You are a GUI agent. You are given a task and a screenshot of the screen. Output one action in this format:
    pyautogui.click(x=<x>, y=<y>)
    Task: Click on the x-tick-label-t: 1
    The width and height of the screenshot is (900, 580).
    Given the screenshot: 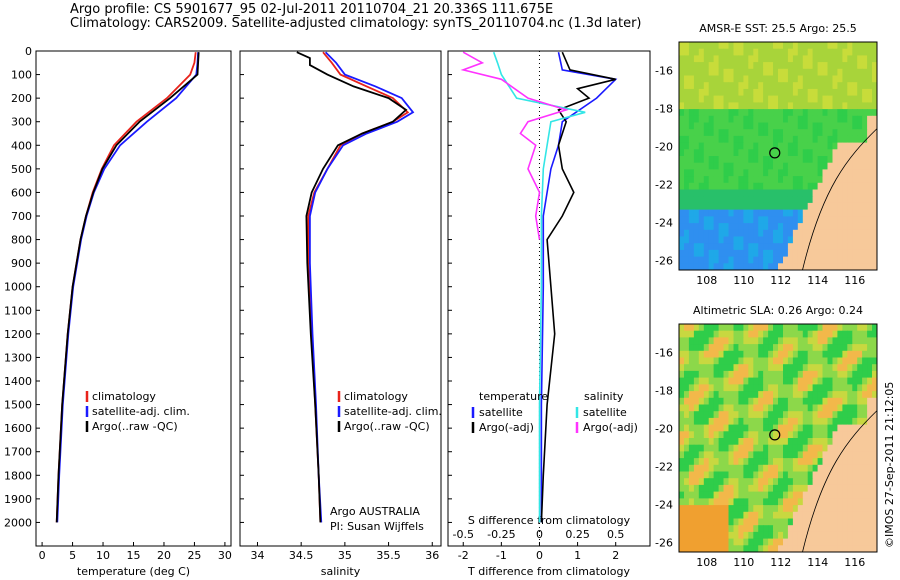 What is the action you would take?
    pyautogui.click(x=577, y=555)
    